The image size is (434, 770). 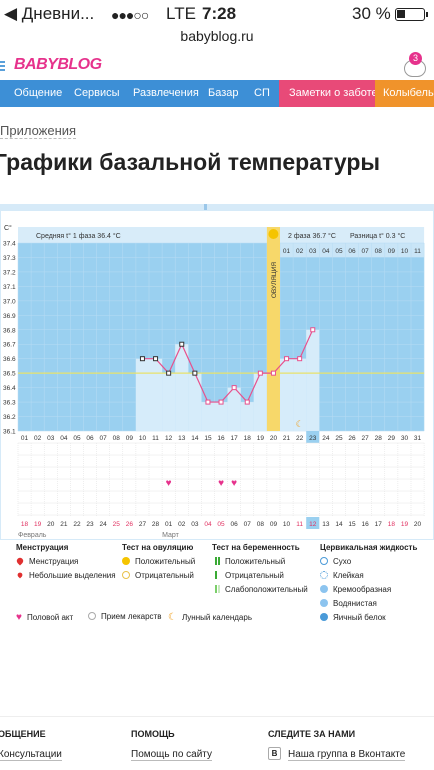 What do you see at coordinates (326, 251) in the screenshot?
I see `phase2-day-label: 04` at bounding box center [326, 251].